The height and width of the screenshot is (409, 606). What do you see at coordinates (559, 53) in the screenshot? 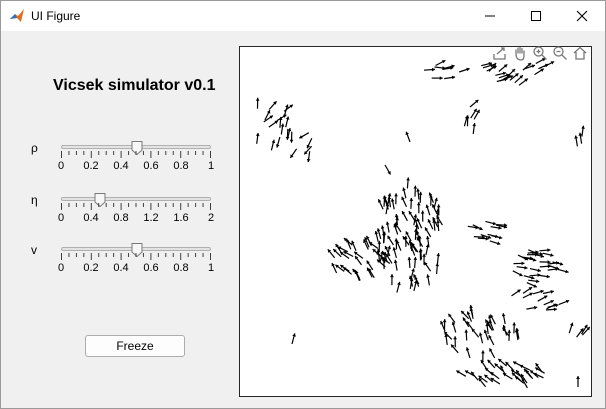
I see `zoom-out-icon` at bounding box center [559, 53].